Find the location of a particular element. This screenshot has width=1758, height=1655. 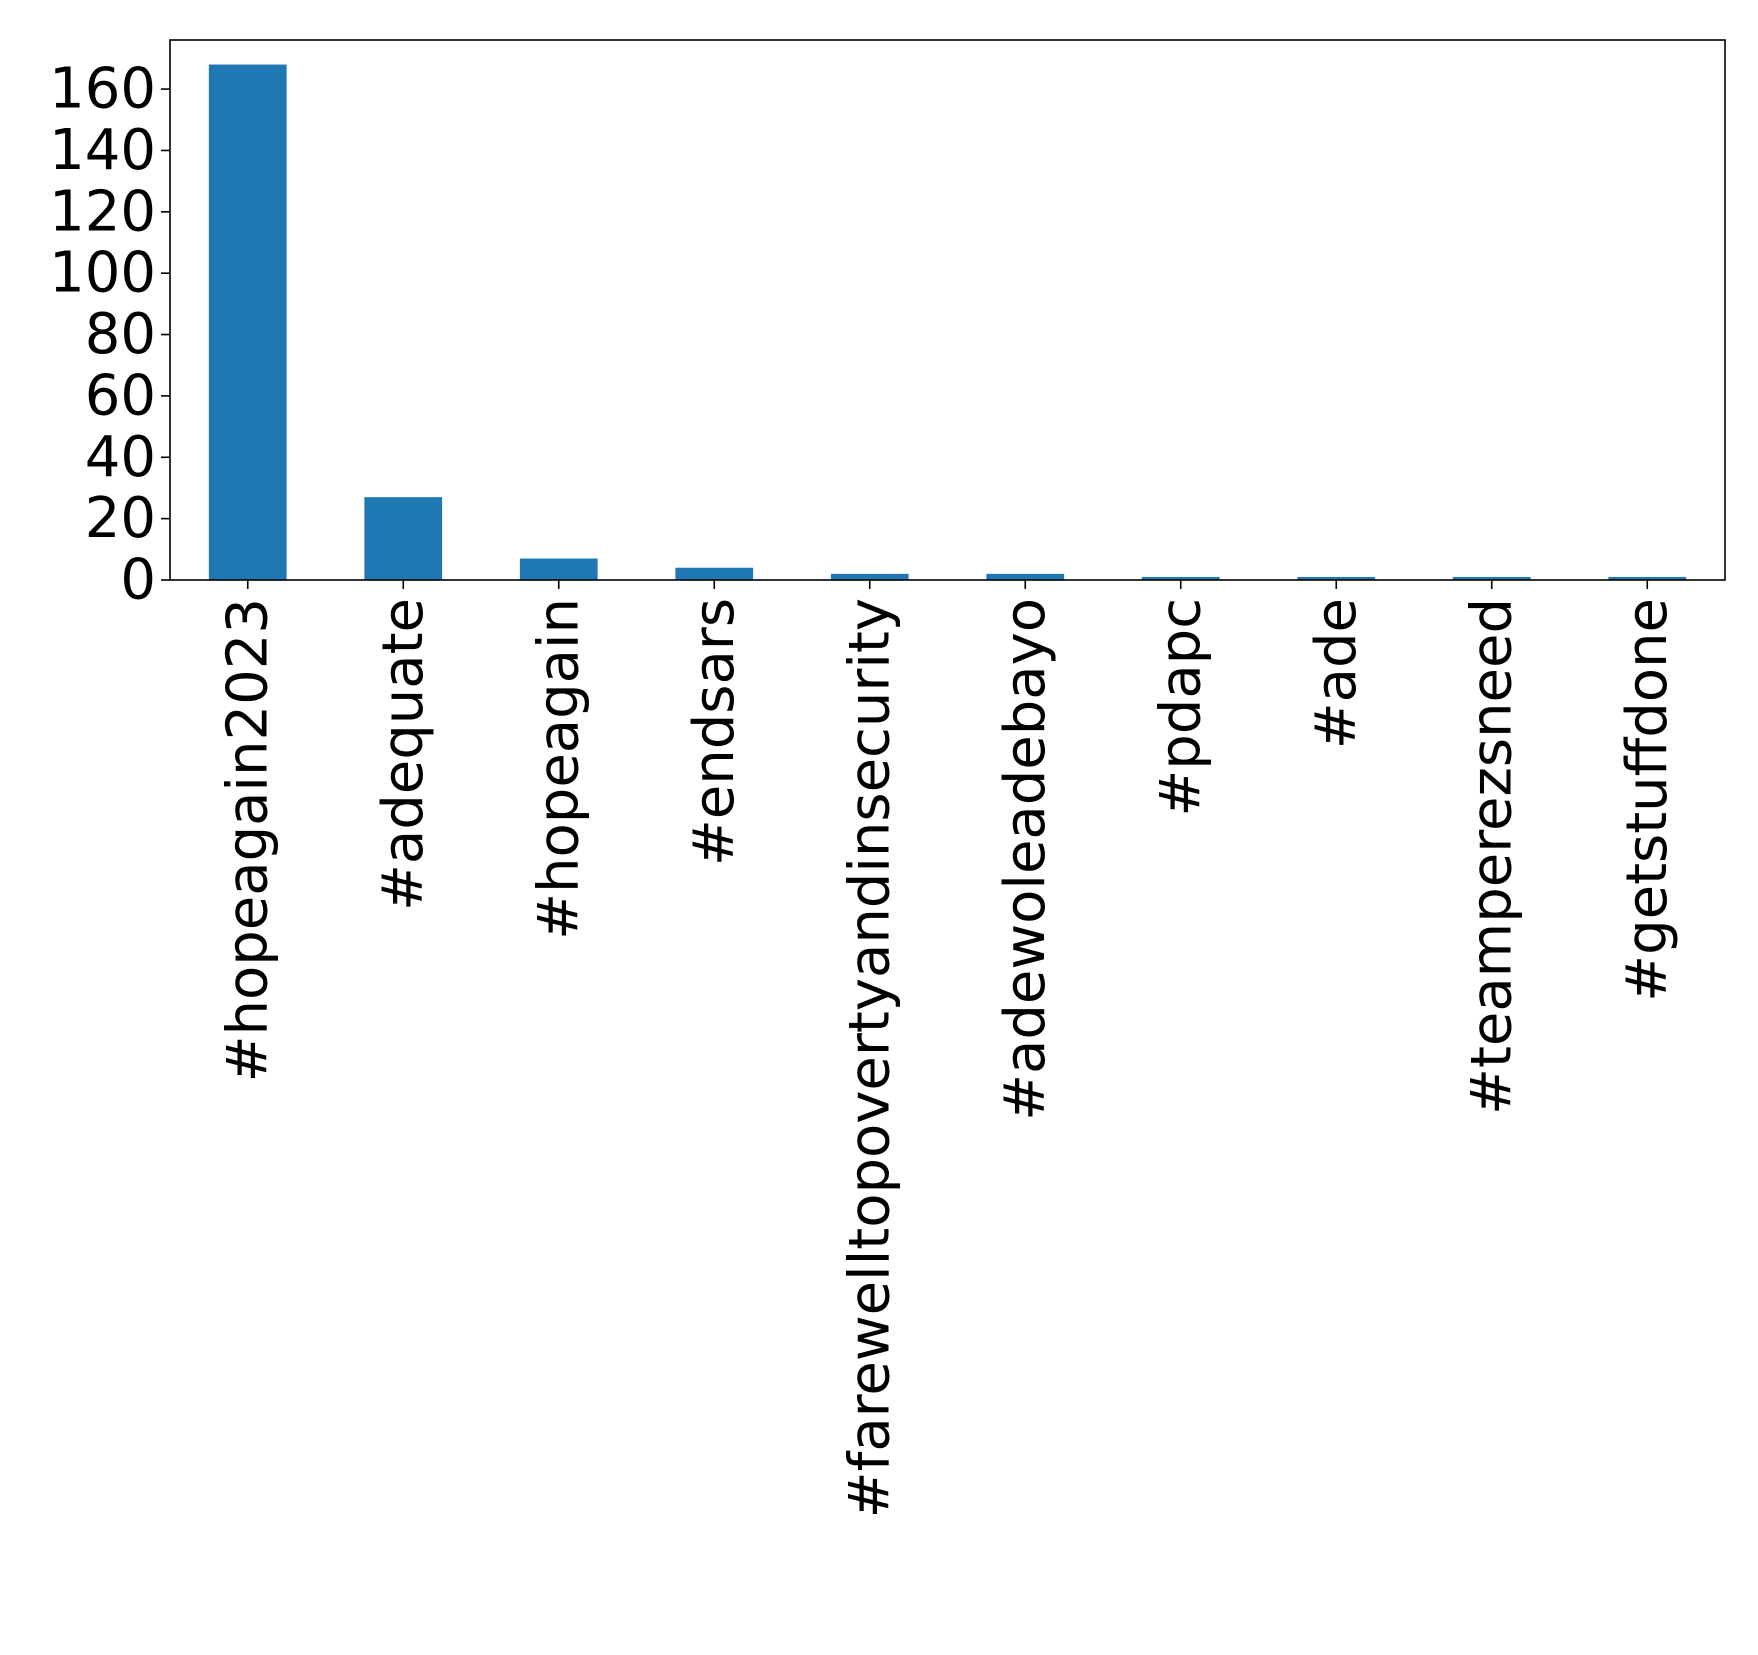

y-tick-label: 80 is located at coordinates (120, 334).